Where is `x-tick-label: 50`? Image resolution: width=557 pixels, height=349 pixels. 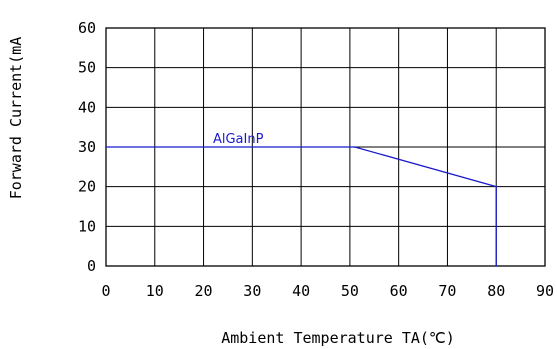
x-tick-label: 50 is located at coordinates (350, 291).